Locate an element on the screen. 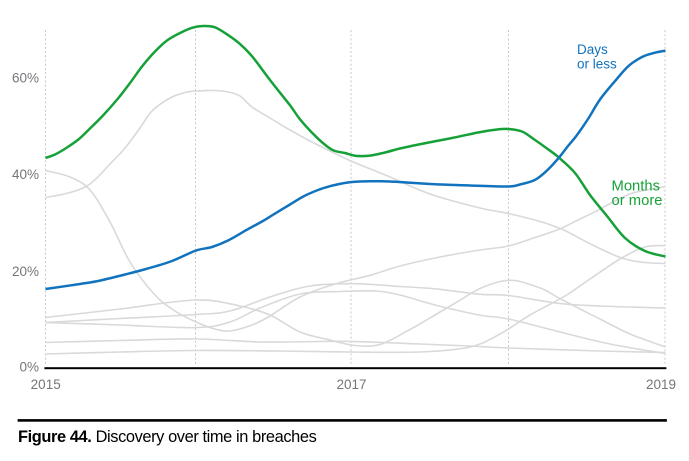  svg-text: Months is located at coordinates (636, 187).